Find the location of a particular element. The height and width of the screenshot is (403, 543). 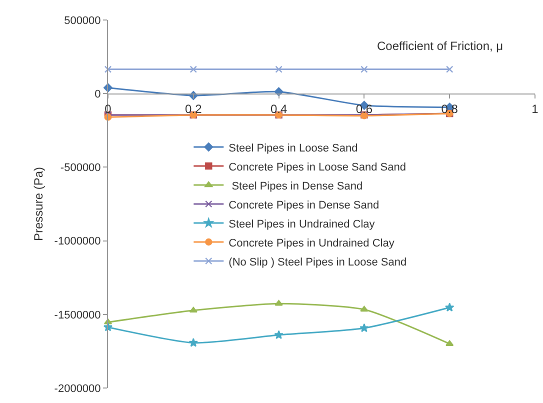

legend-label: Concrete Pipes in Loose Sand Sand is located at coordinates (317, 167).